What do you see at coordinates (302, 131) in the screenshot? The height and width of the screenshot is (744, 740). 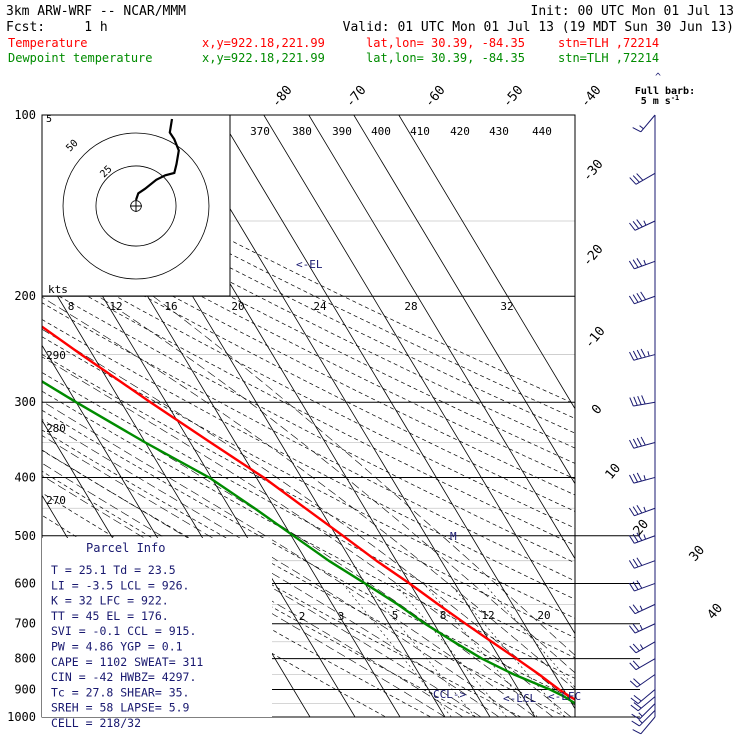 I see `theta-e-label: 380` at bounding box center [302, 131].